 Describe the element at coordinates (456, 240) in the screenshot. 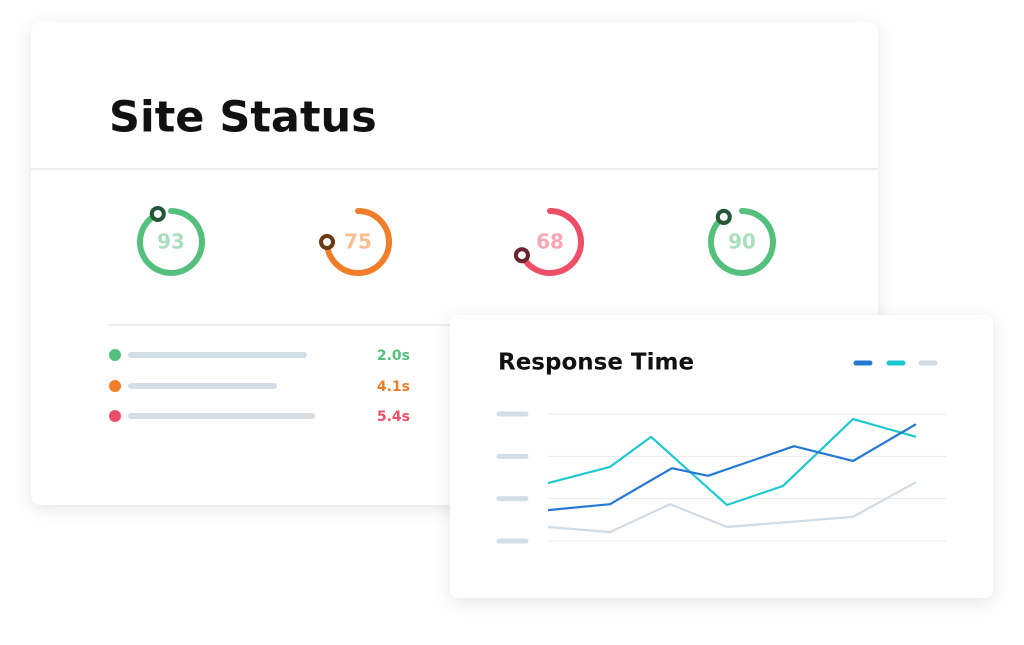

I see `gauges: 93 75 68 90` at that location.